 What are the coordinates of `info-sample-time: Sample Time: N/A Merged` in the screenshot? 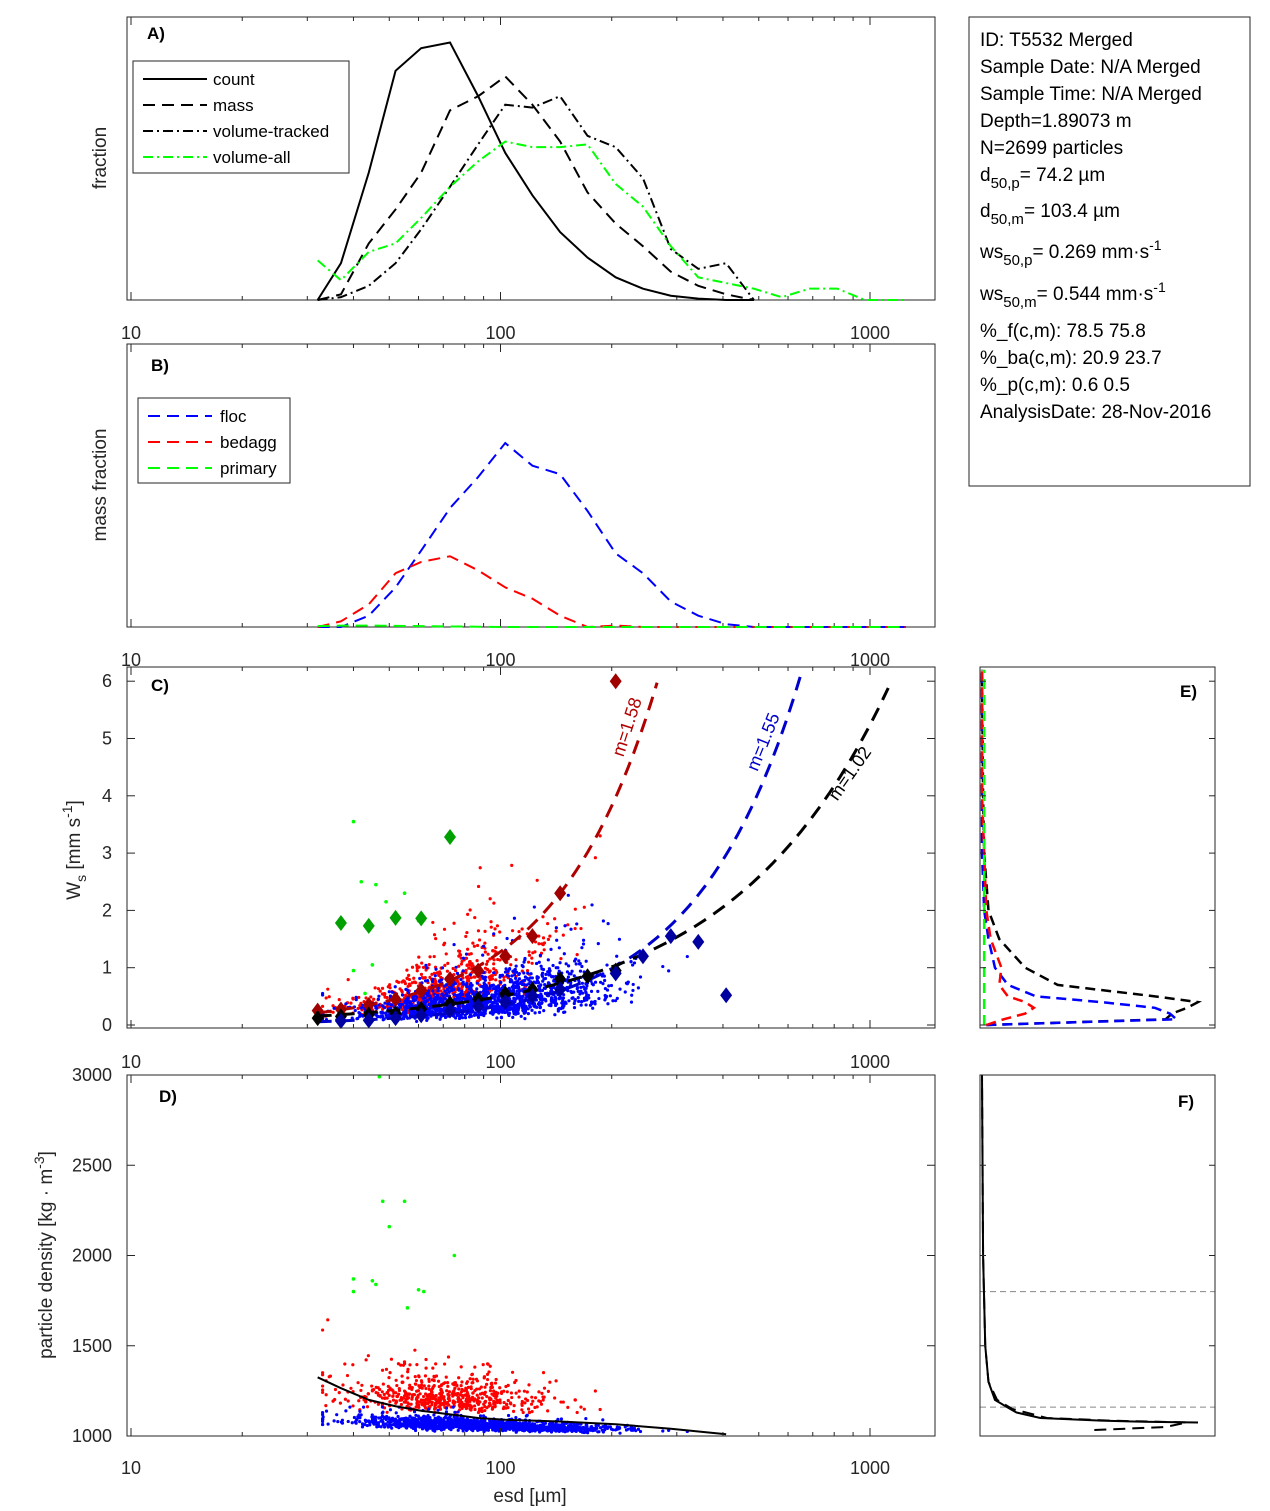 It's located at (1091, 94).